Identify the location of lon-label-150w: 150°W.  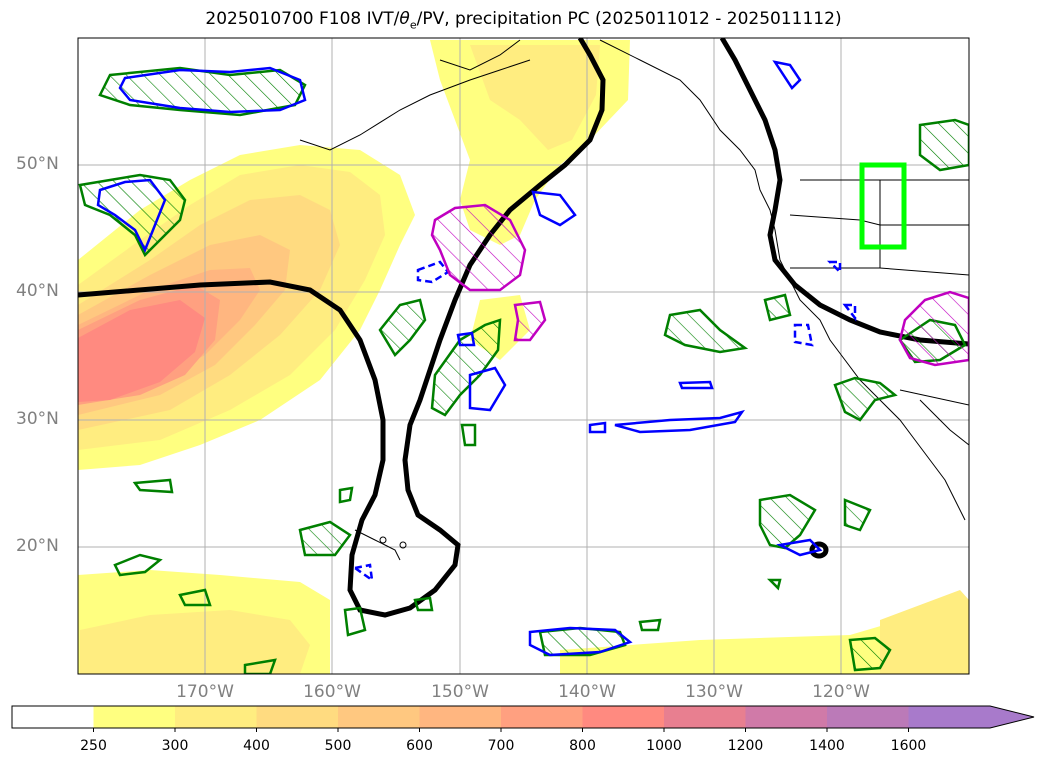
(460, 692).